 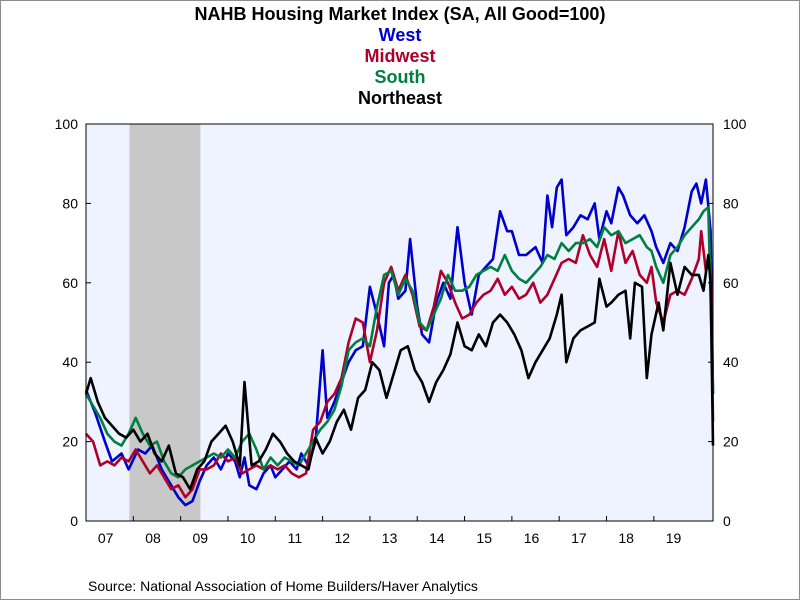 What do you see at coordinates (731, 362) in the screenshot?
I see `y-tick-label-right: 40` at bounding box center [731, 362].